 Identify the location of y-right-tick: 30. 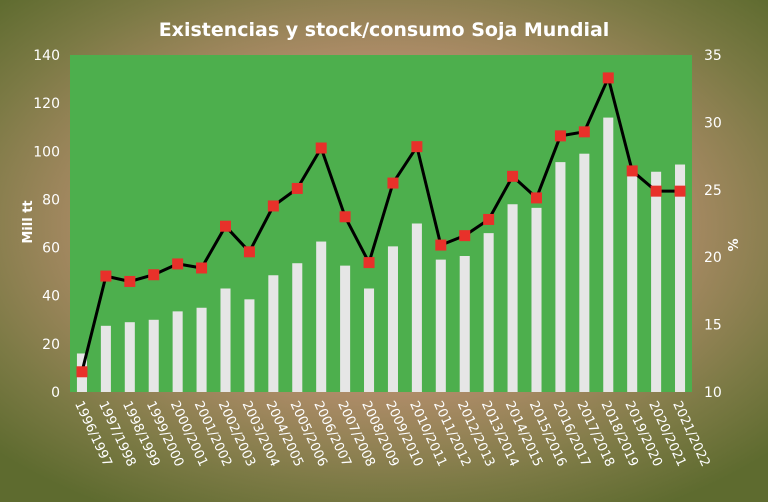
(713, 123).